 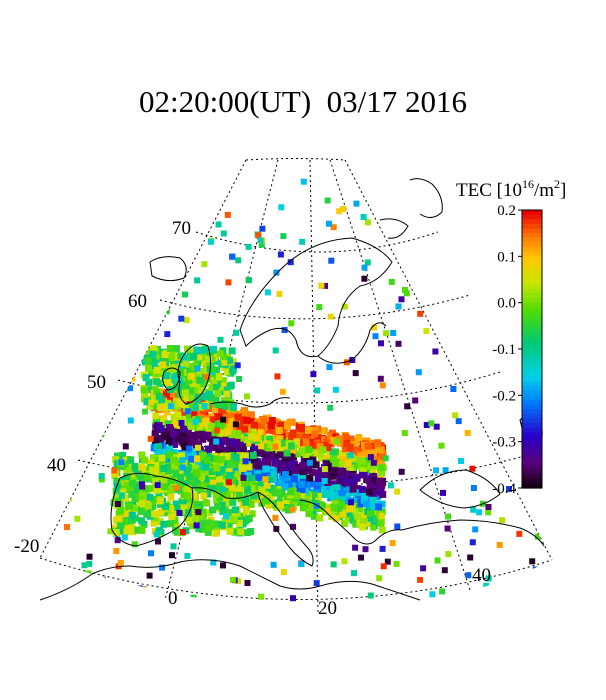 What do you see at coordinates (285, 529) in the screenshot?
I see `coastline-italy` at bounding box center [285, 529].